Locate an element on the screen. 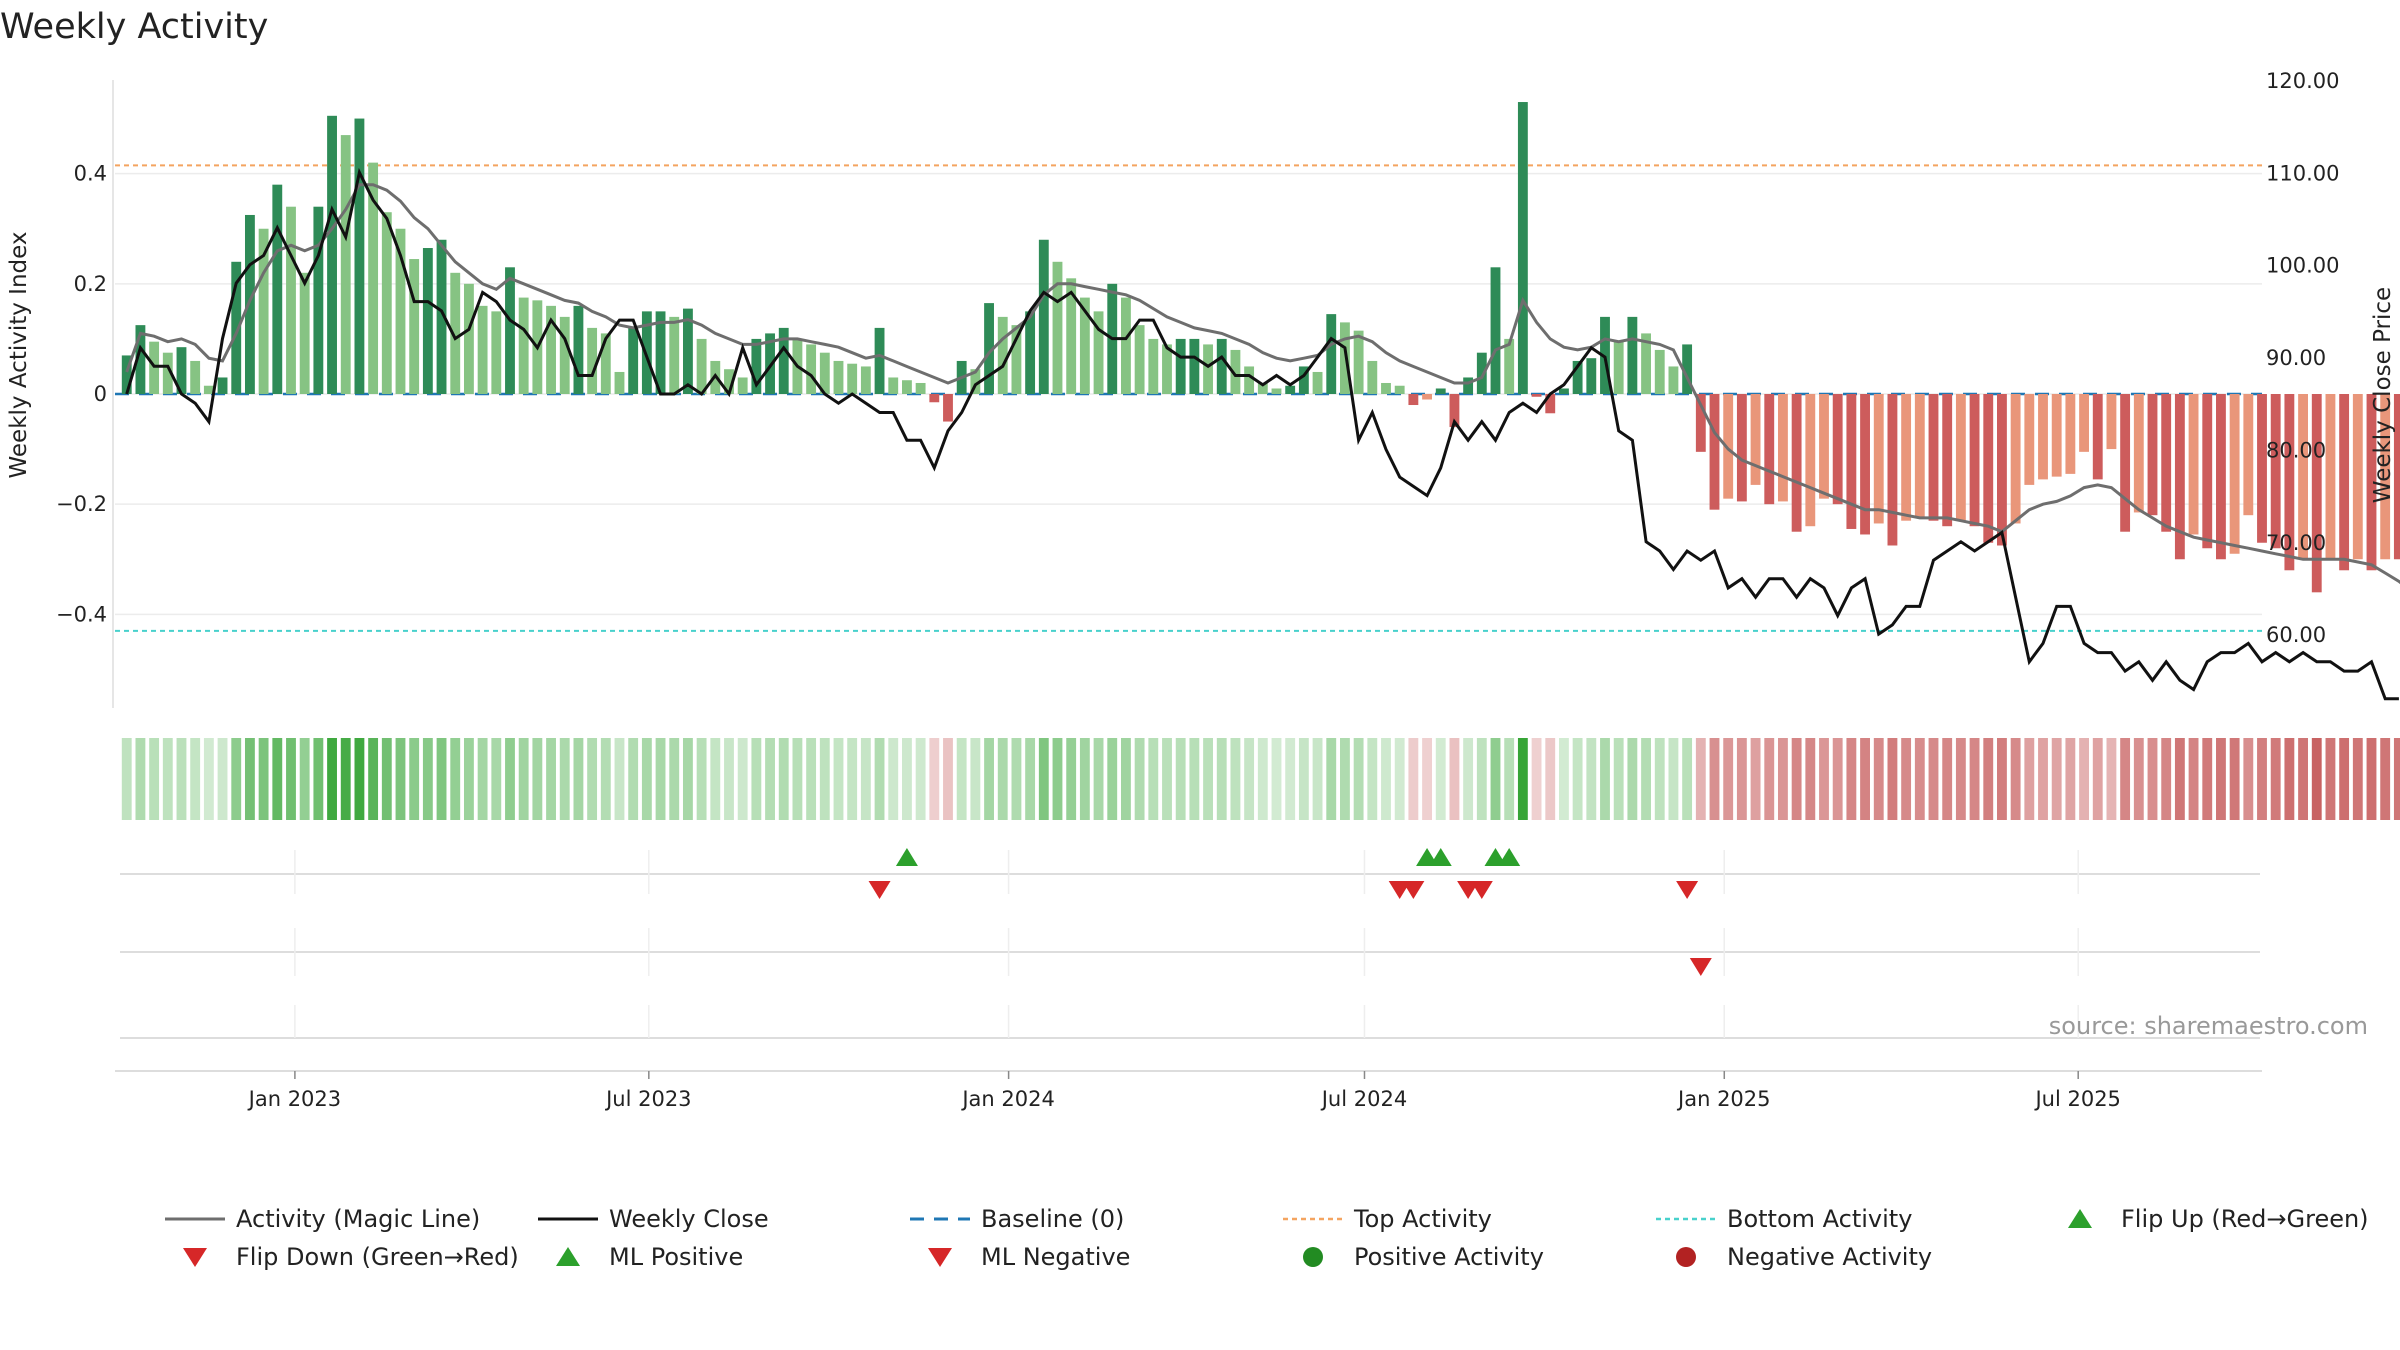 This screenshot has height=1350, width=2400. legend-swatch-flip-down is located at coordinates (195, 1257).